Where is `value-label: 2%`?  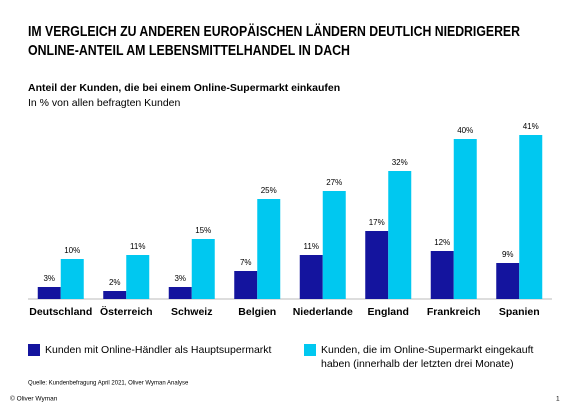 value-label: 2% is located at coordinates (115, 282).